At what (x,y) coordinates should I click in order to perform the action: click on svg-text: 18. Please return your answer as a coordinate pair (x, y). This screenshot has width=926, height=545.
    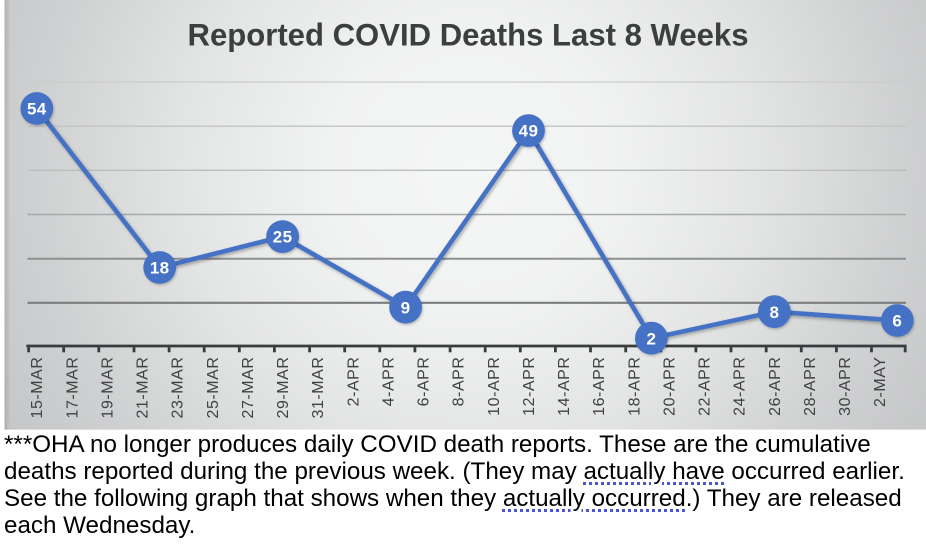
    Looking at the image, I should click on (160, 268).